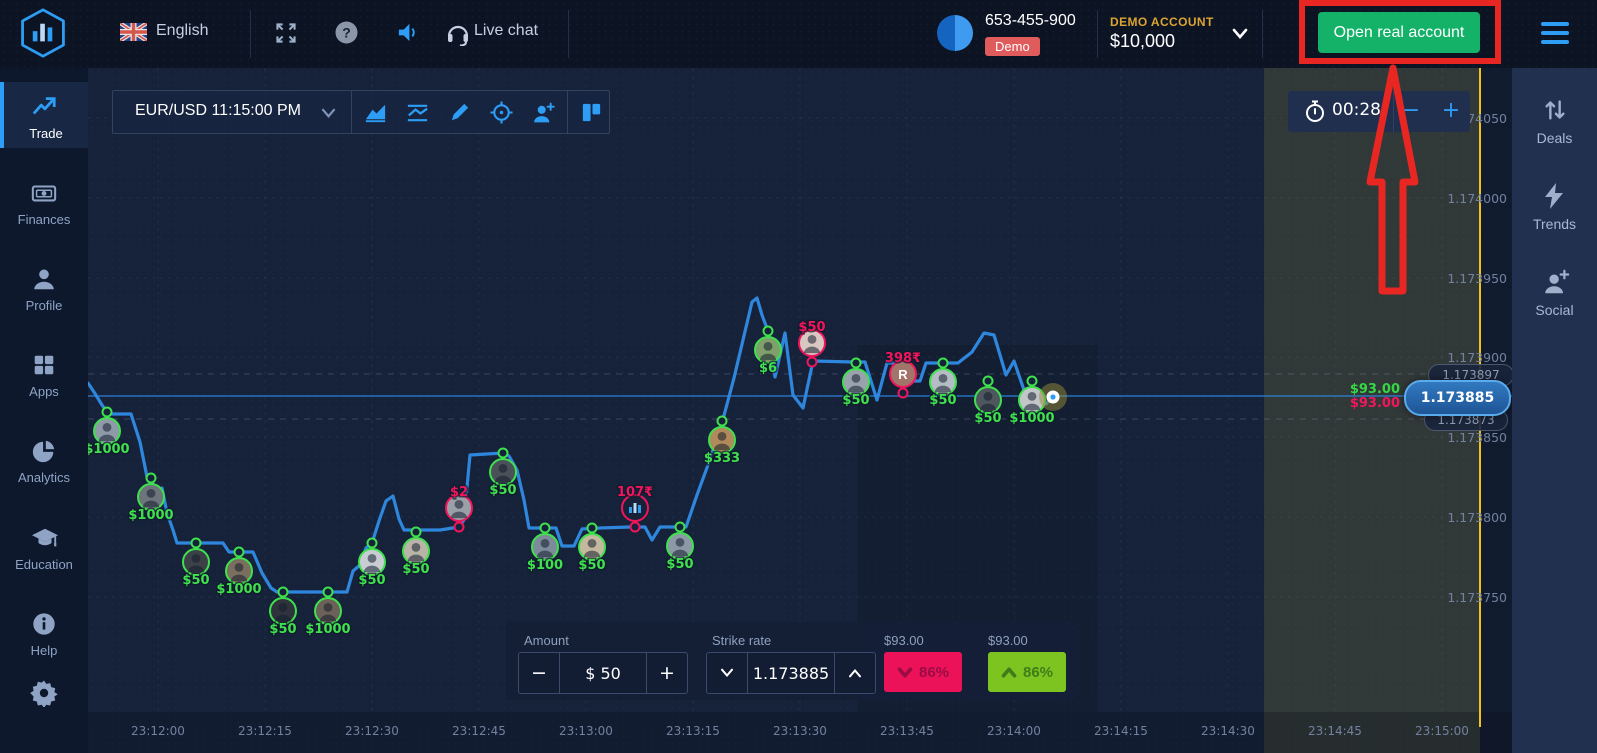  What do you see at coordinates (742, 640) in the screenshot?
I see `strike-rate-label: Strike rate` at bounding box center [742, 640].